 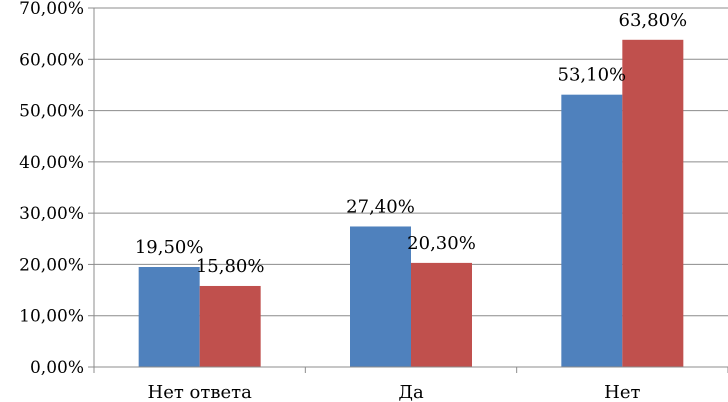 I want to click on data-label: 63,80%, so click(x=653, y=20).